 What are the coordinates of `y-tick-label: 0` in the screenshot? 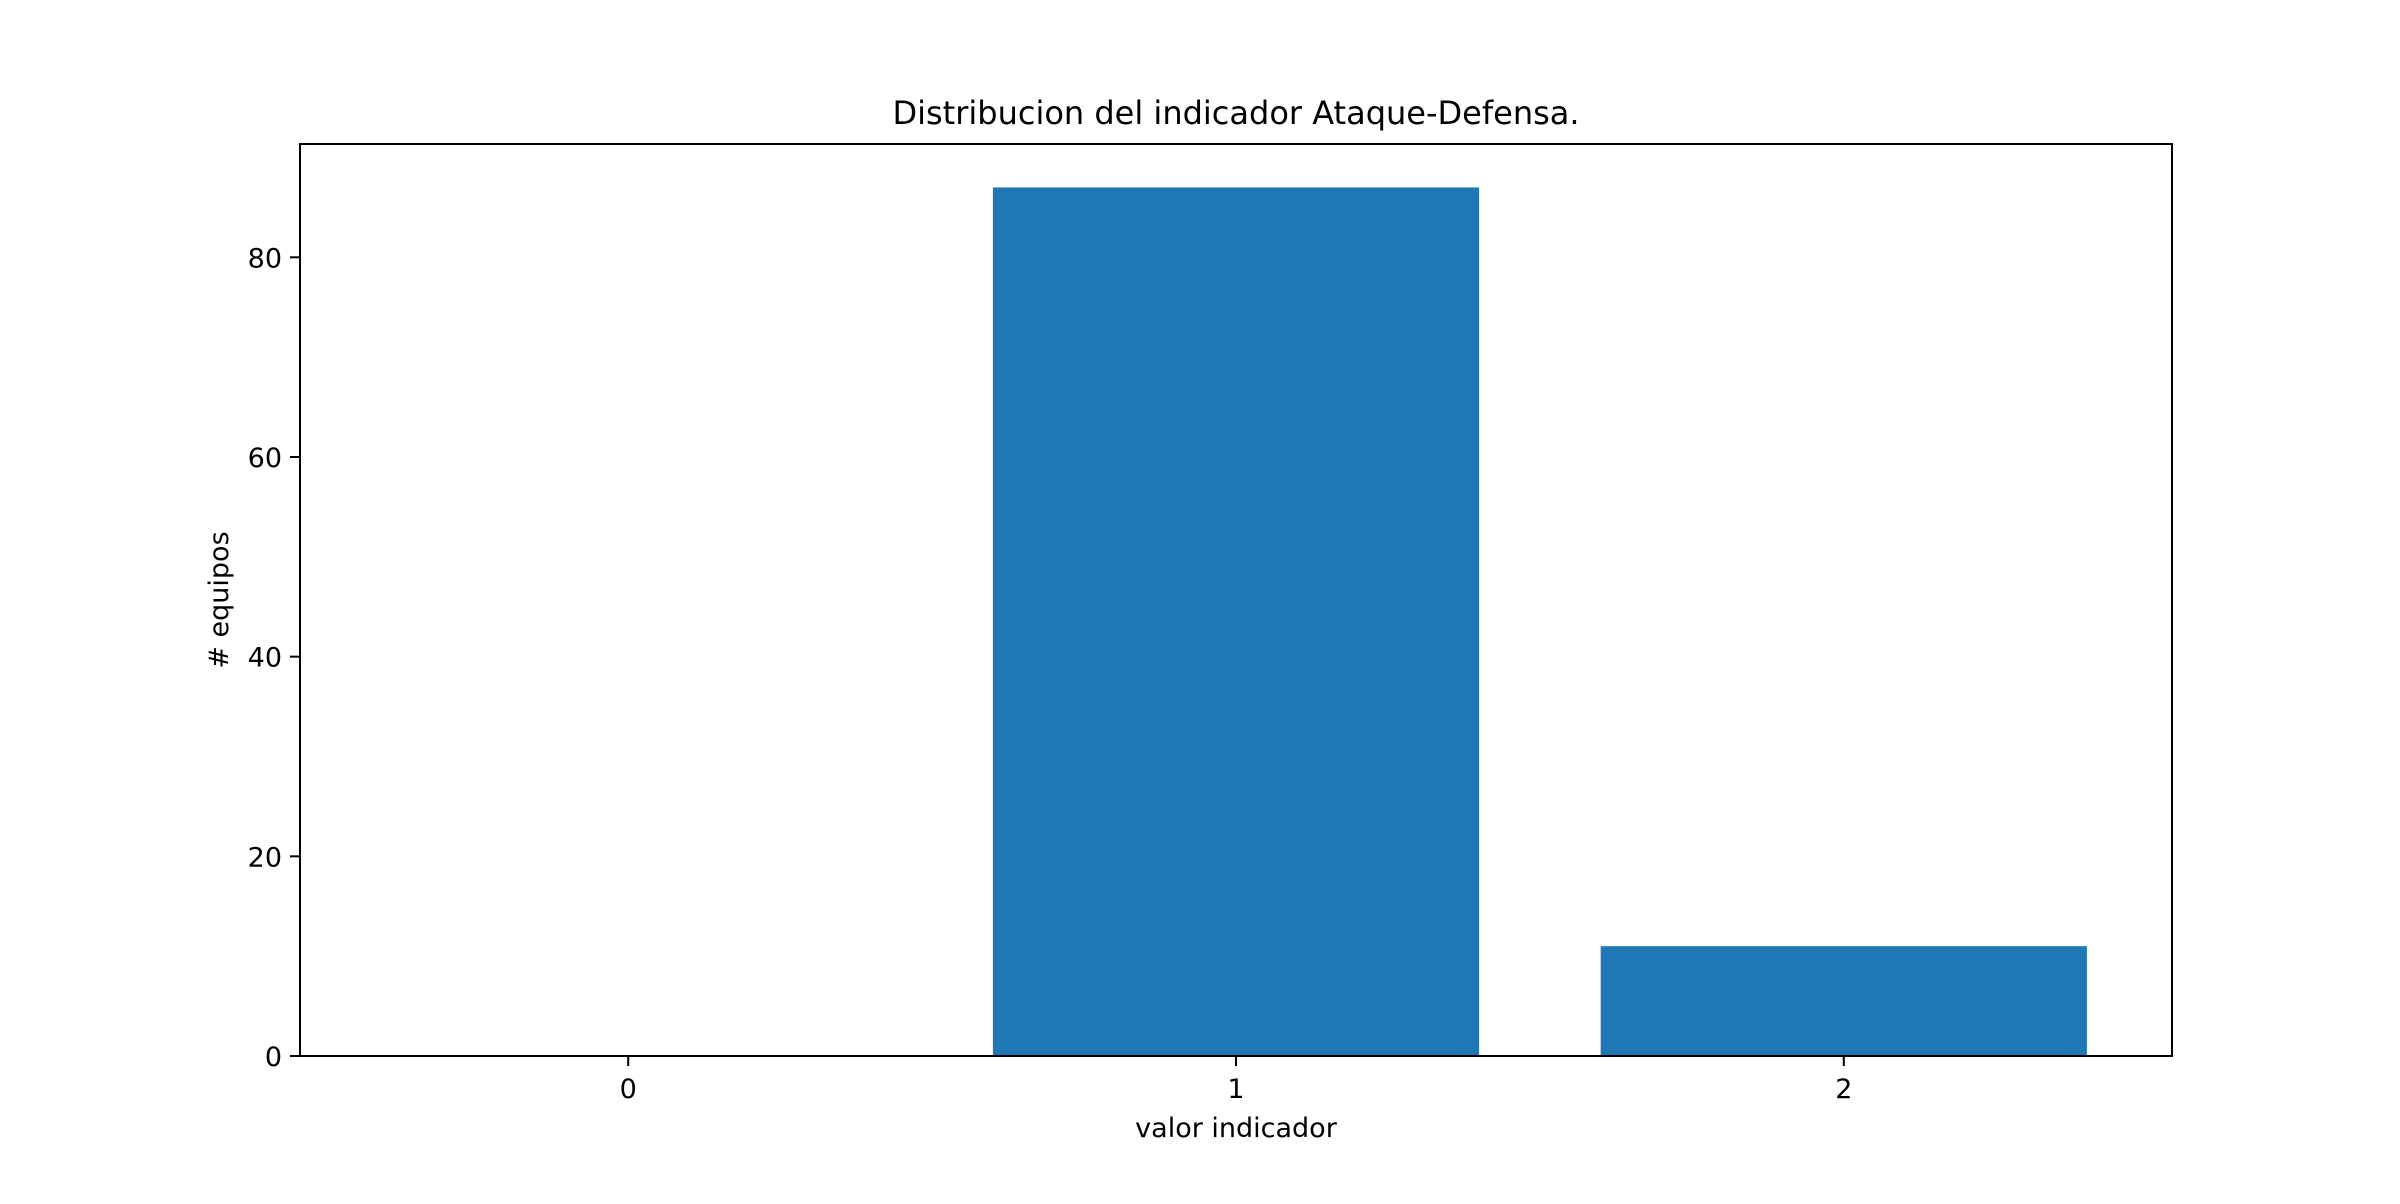 It's located at (273, 1057).